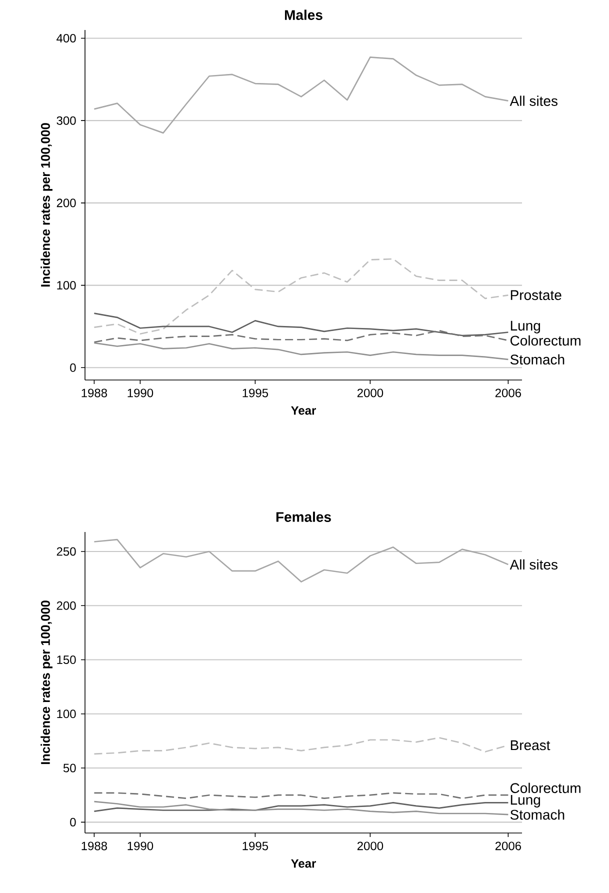 This screenshot has width=609, height=893. What do you see at coordinates (66, 38) in the screenshot?
I see `y-tick-label: 400` at bounding box center [66, 38].